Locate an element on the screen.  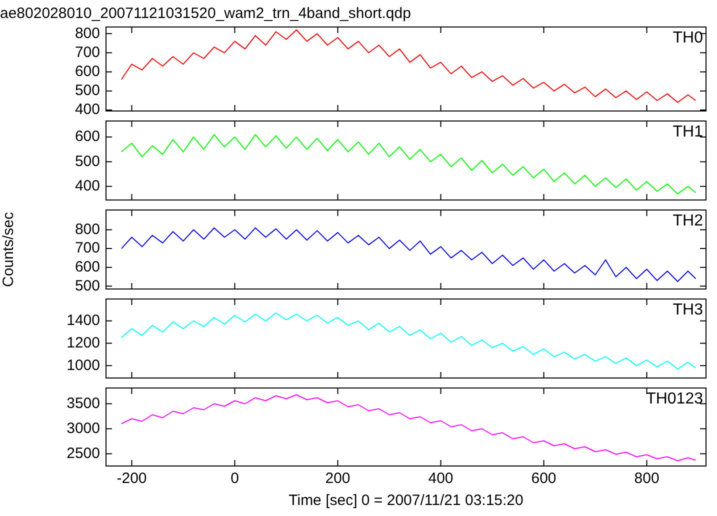
x-tick-label: 600 is located at coordinates (543, 479).